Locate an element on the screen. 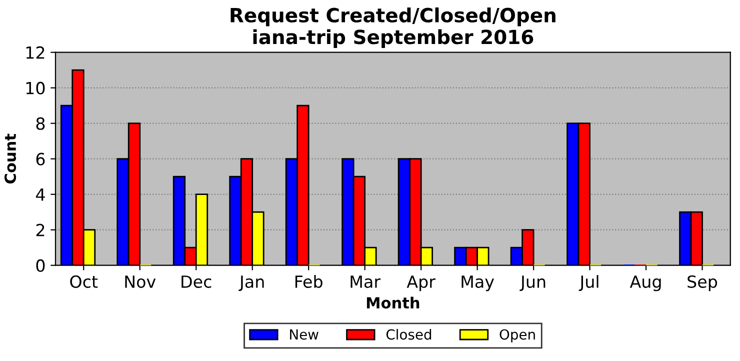 The height and width of the screenshot is (361, 740). y-tick-label: 4 is located at coordinates (40, 194).